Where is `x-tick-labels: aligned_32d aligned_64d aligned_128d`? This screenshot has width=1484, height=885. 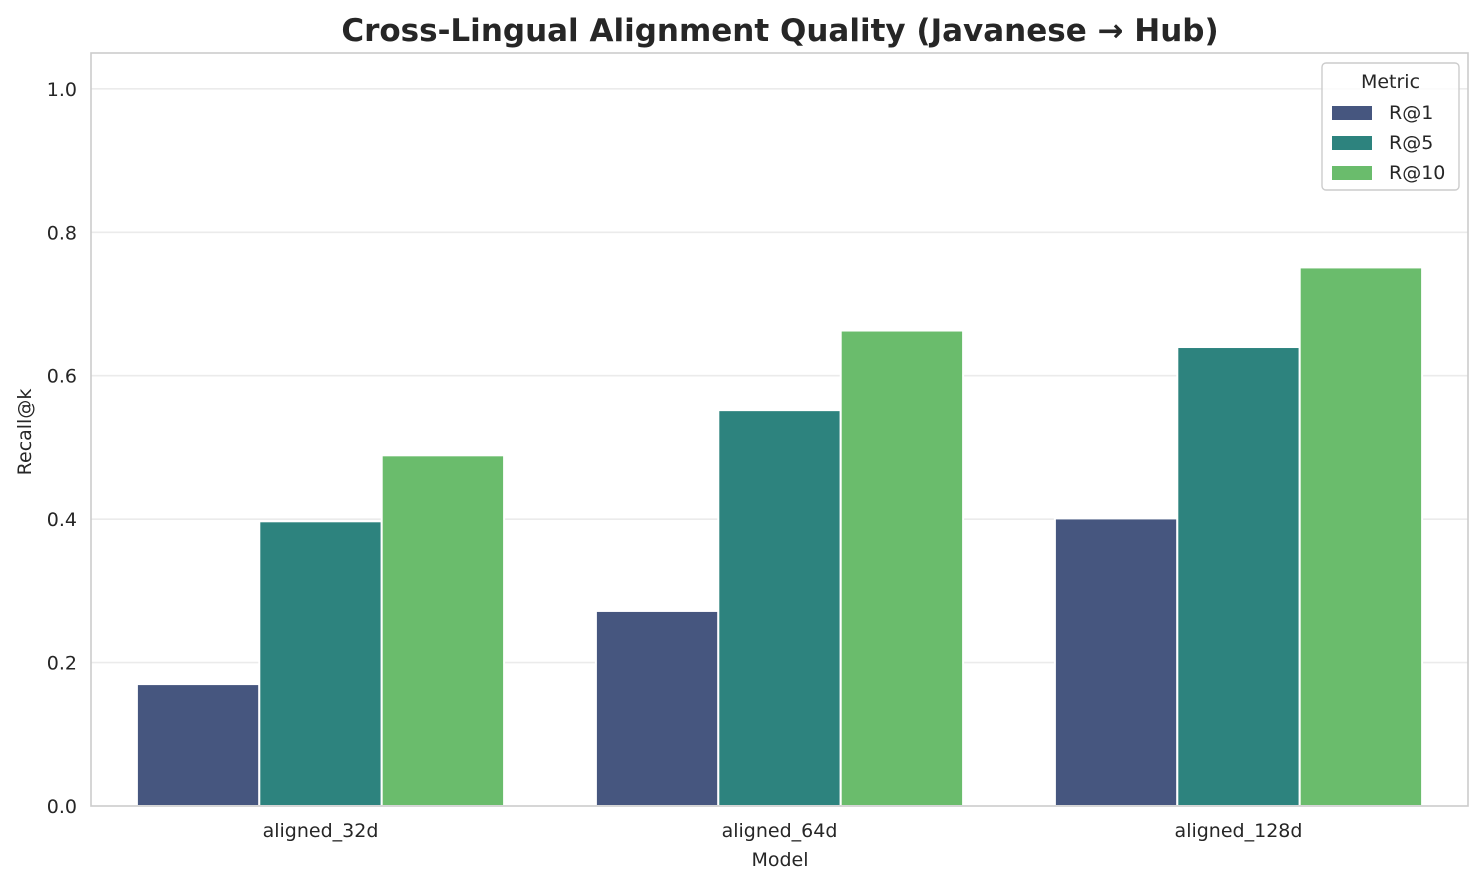 x-tick-labels: aligned_32d aligned_64d aligned_128d is located at coordinates (783, 831).